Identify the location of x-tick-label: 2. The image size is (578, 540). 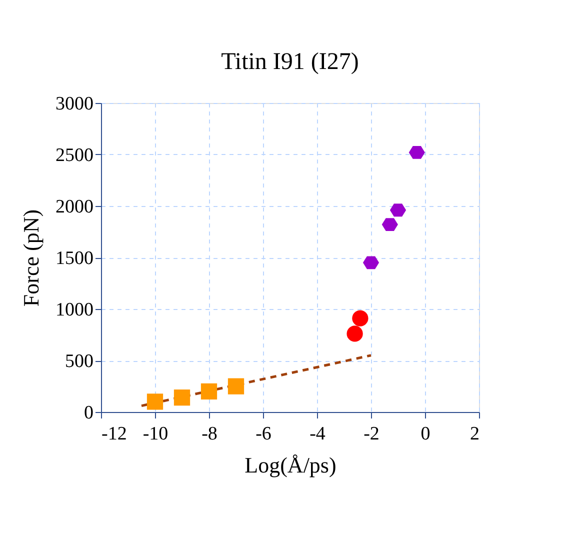
(475, 434).